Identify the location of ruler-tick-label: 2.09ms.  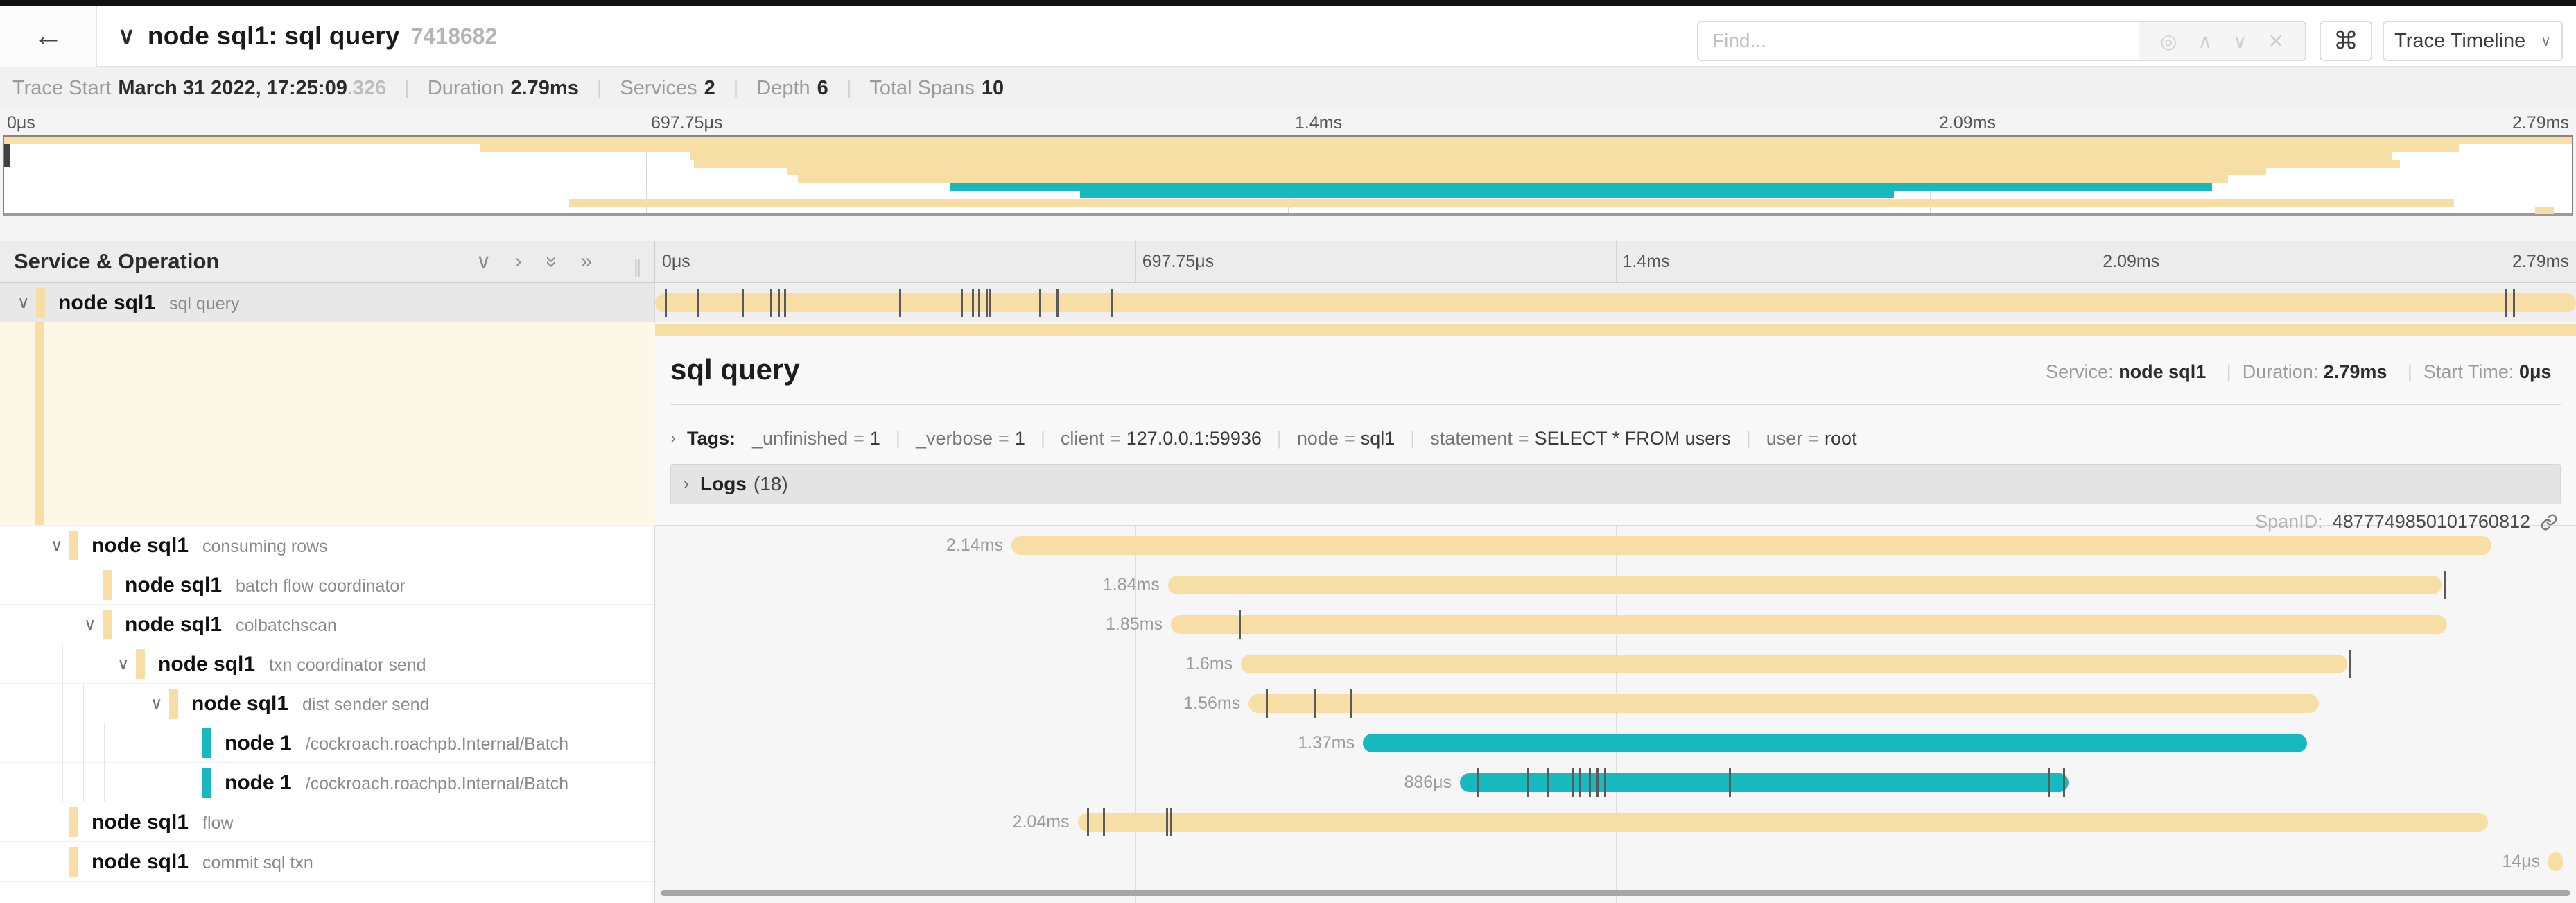
(2131, 261).